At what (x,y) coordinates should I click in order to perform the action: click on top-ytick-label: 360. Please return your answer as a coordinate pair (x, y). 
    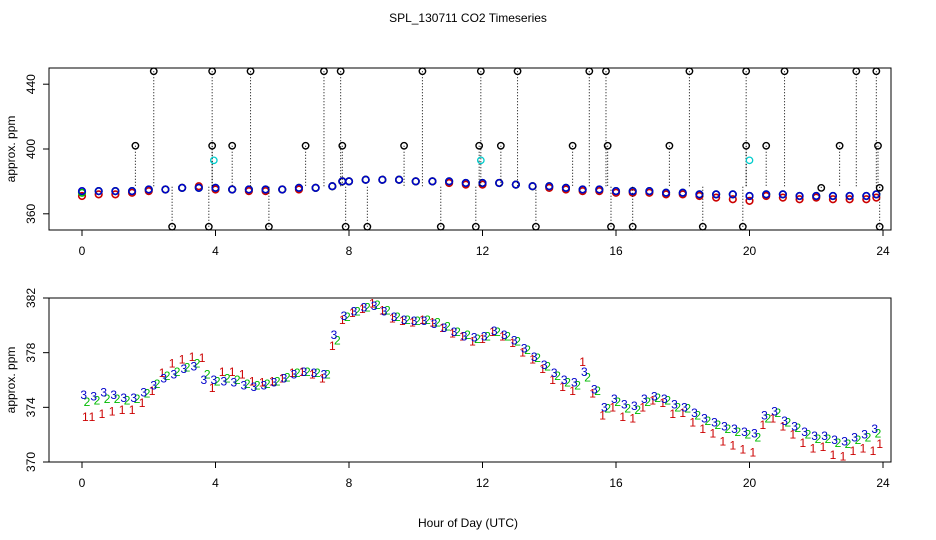
    Looking at the image, I should click on (31, 213).